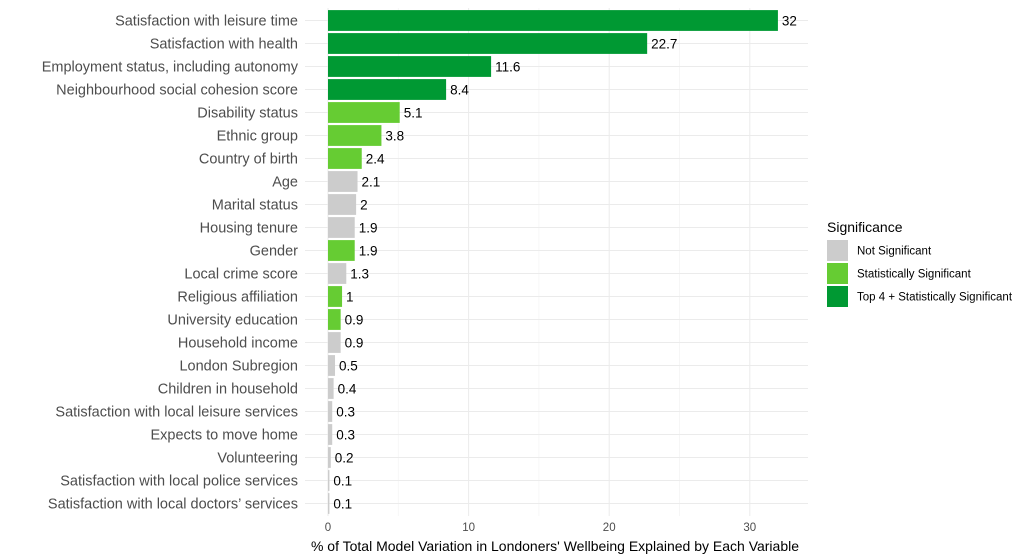 The width and height of the screenshot is (1024, 559). I want to click on x-tick-label: 0, so click(328, 528).